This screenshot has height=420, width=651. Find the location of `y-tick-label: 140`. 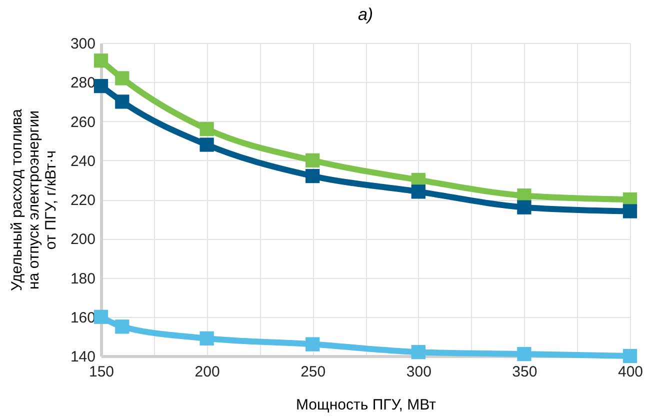

y-tick-label: 140 is located at coordinates (83, 357).